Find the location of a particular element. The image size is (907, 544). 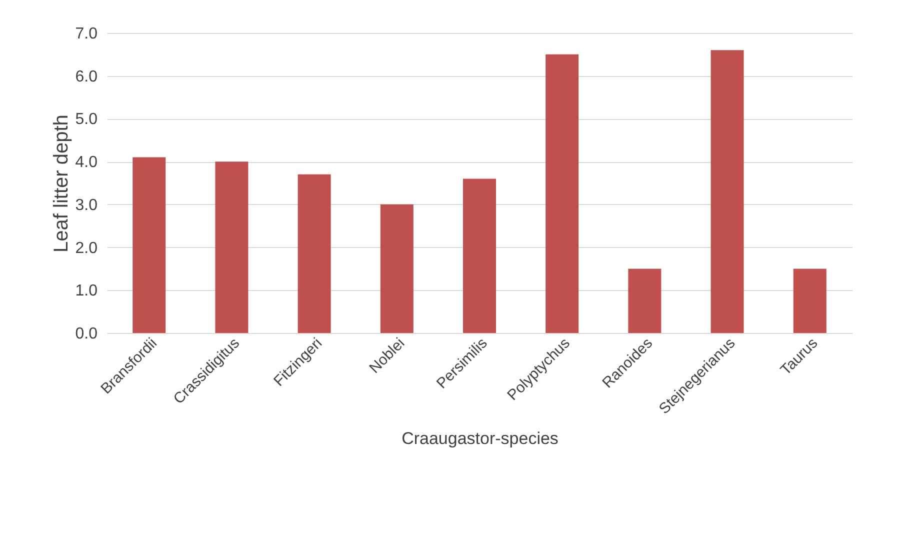

y-tick-label: 2.0 is located at coordinates (86, 248).